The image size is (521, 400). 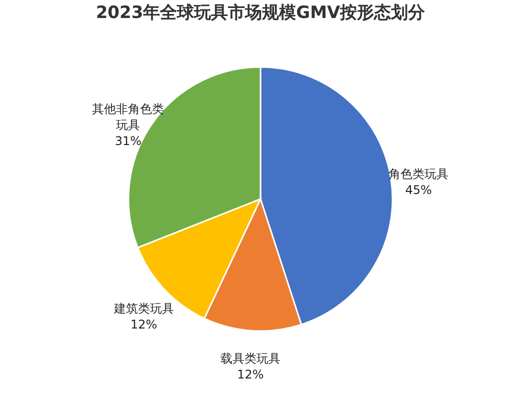 What do you see at coordinates (418, 189) in the screenshot?
I see `data-label: 45%` at bounding box center [418, 189].